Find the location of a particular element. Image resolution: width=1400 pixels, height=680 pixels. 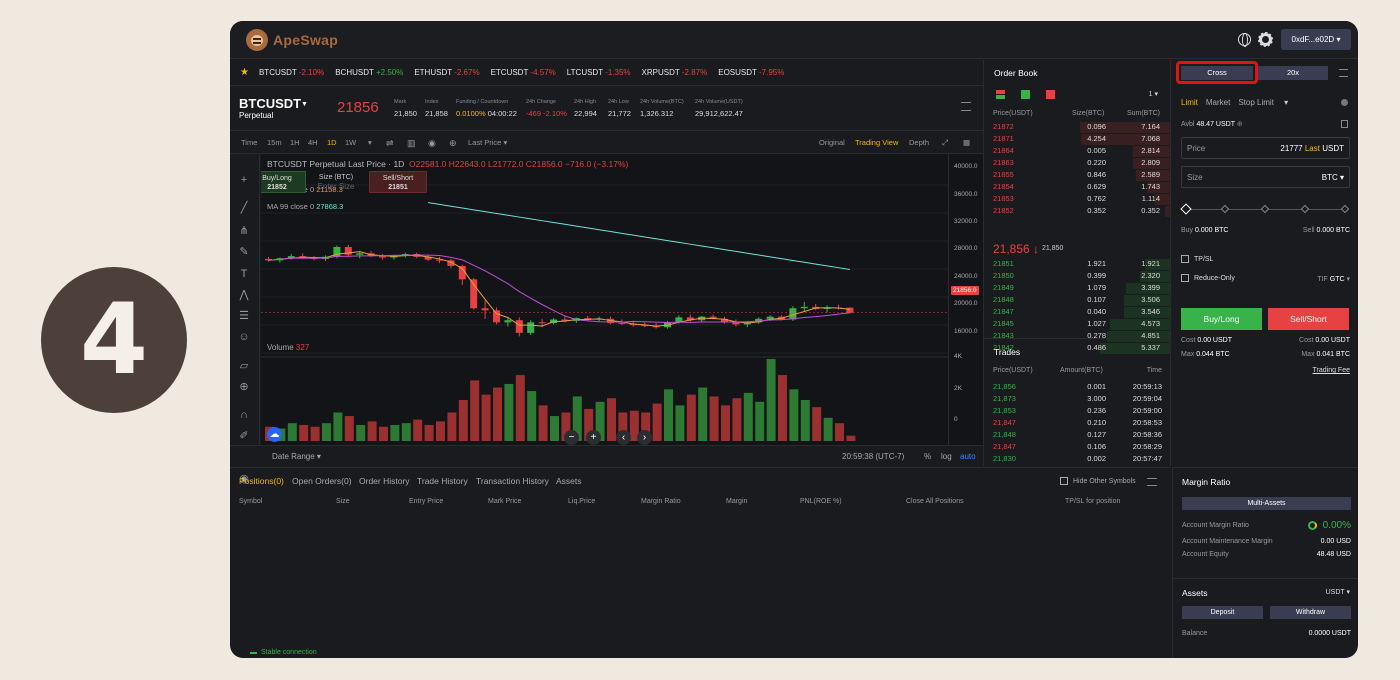

orderbook-row: 21864 0.005 2.814 is located at coordinates (1077, 151).